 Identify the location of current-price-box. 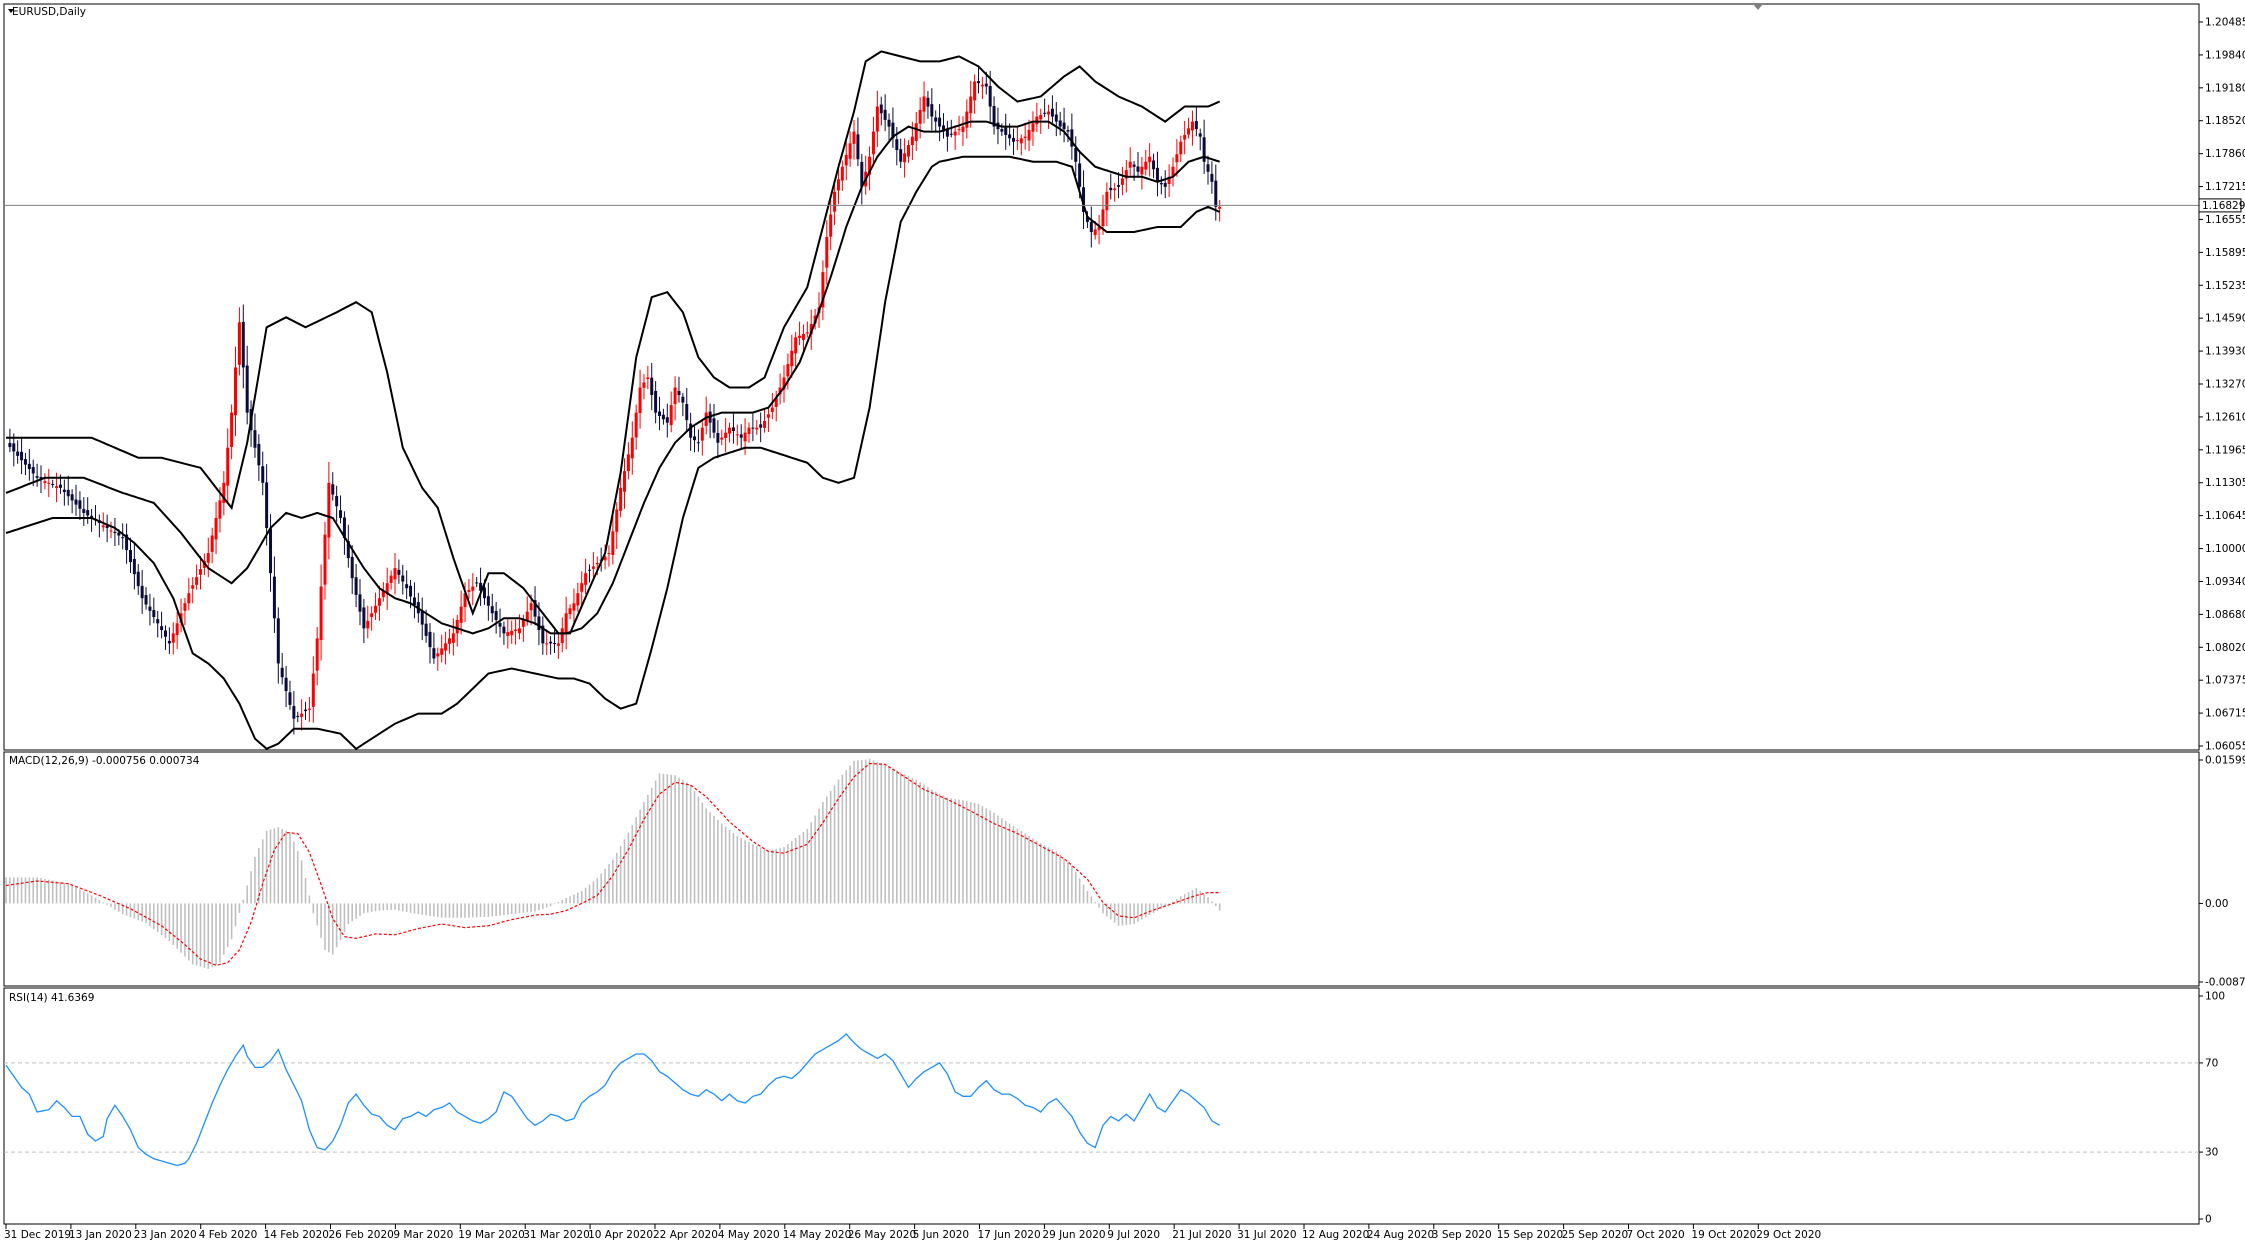
(2220, 205).